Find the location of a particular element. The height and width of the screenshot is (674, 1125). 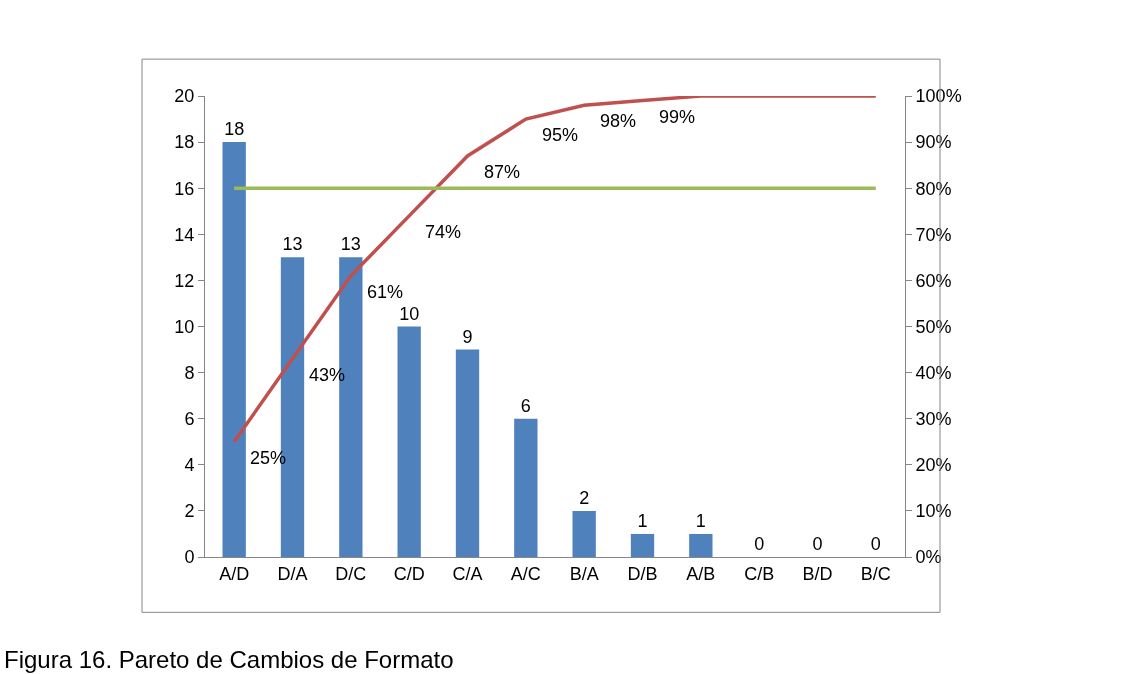

x-tick-label: A/B is located at coordinates (701, 573).